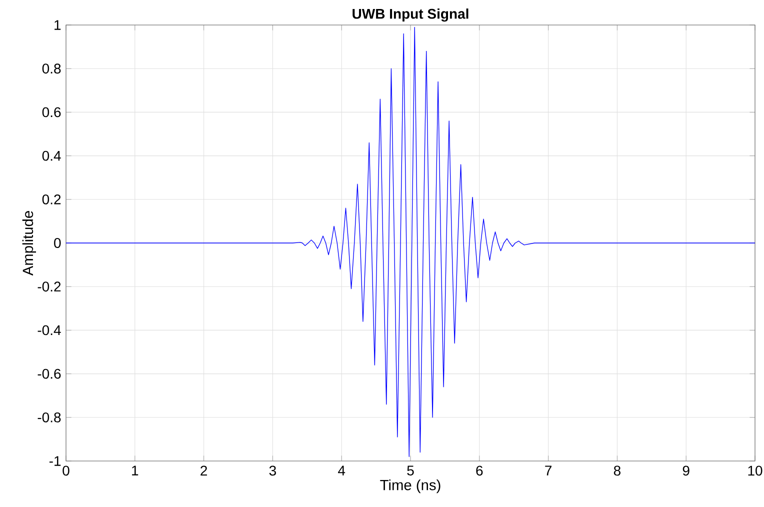 This screenshot has height=507, width=764. Describe the element at coordinates (755, 471) in the screenshot. I see `x-tick-label: 10` at that location.